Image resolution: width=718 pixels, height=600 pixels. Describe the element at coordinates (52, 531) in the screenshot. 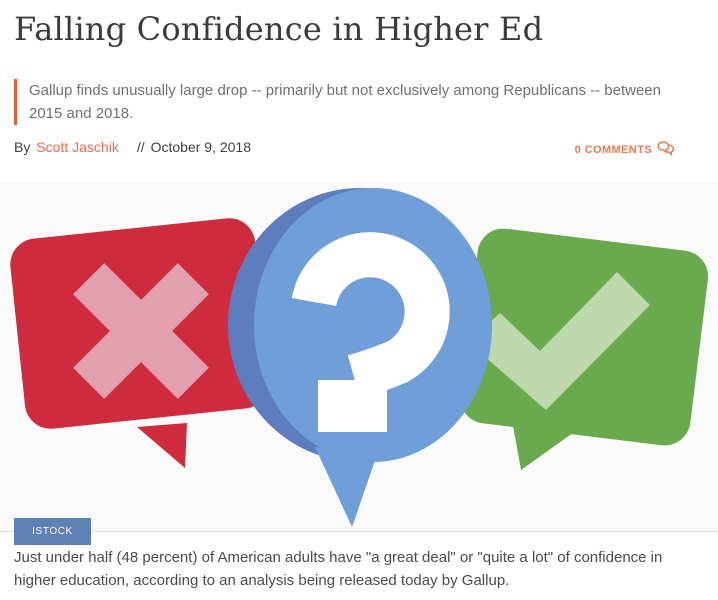

I see `image-credit-badge: ISTOCK` at that location.